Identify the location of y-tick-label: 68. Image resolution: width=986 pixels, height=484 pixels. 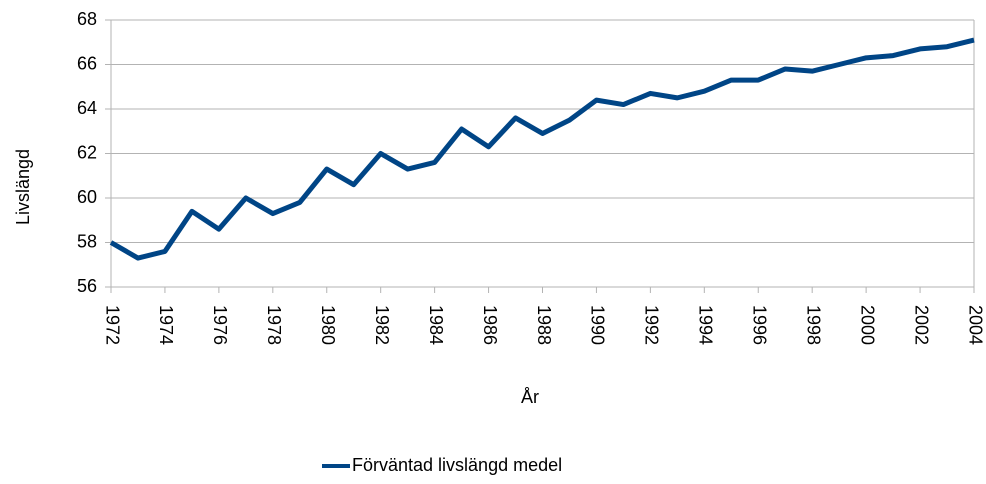
(87, 19).